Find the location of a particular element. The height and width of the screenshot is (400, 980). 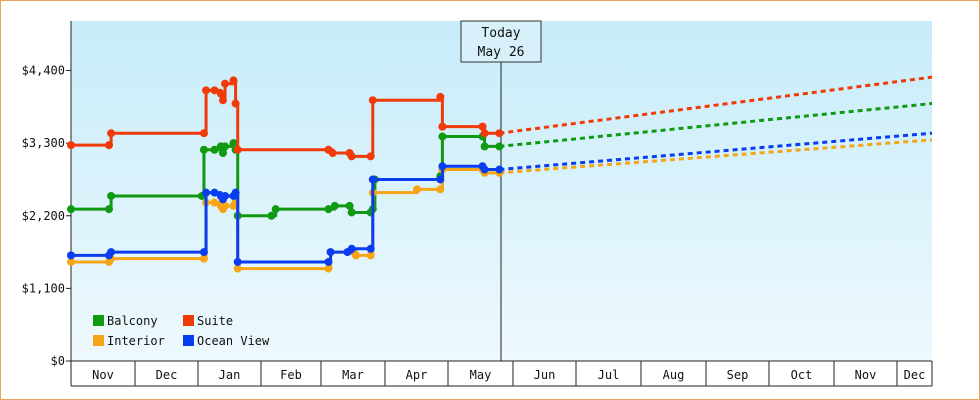

series-projection-ocean-view is located at coordinates (716, 151).